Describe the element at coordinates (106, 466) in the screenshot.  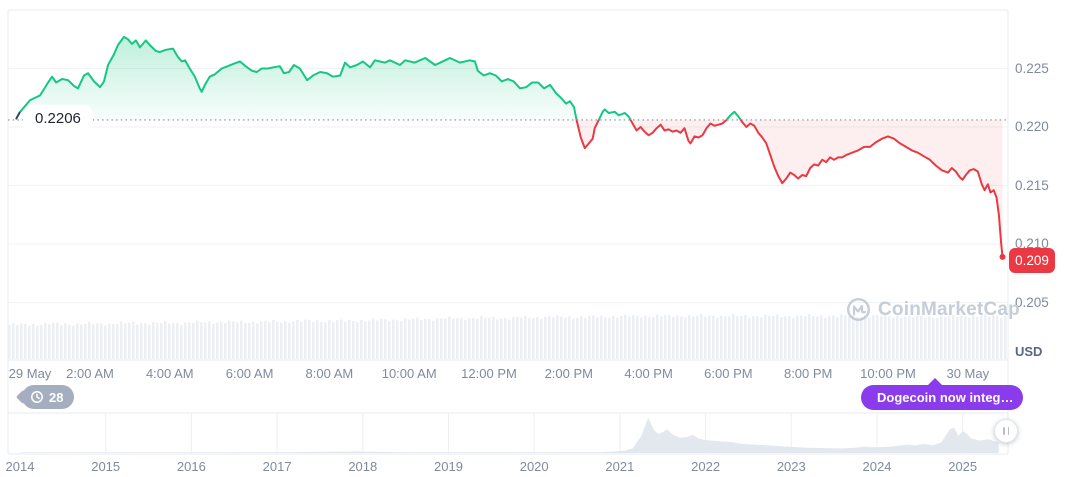
I see `year-label: 2015` at that location.